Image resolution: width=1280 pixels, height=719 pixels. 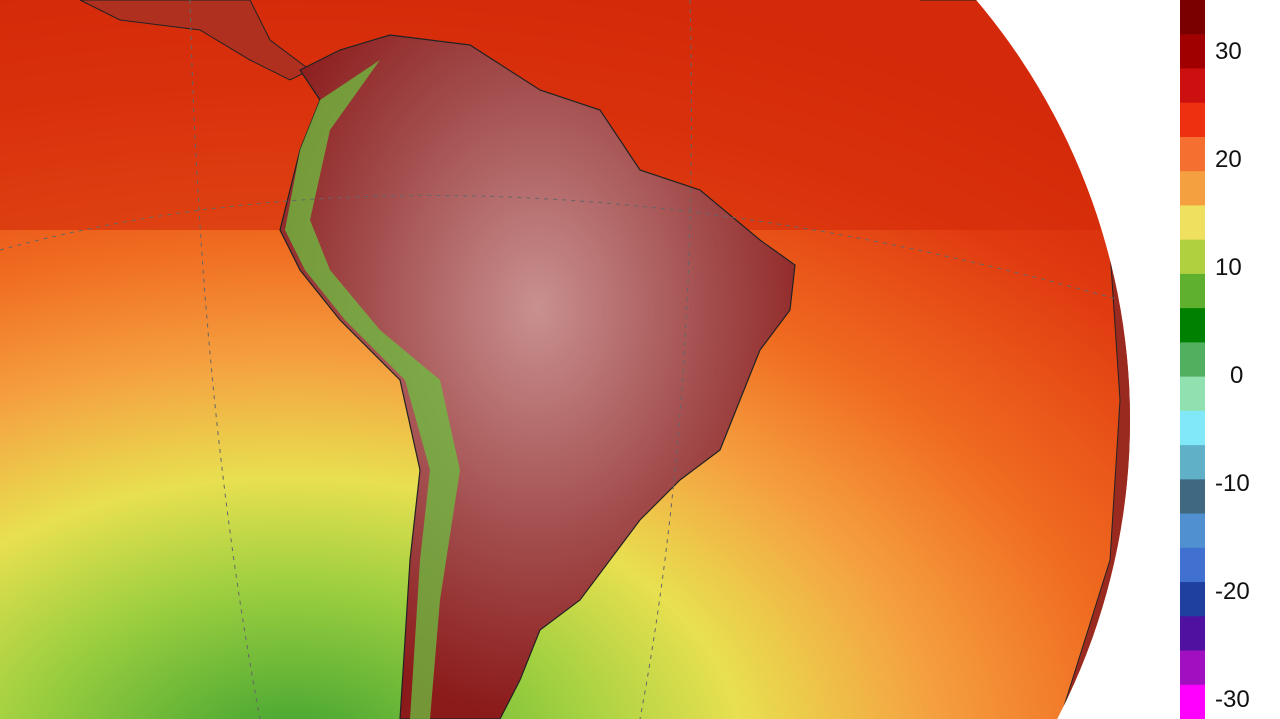 What do you see at coordinates (1228, 159) in the screenshot?
I see `colorbar-tick: 20` at bounding box center [1228, 159].